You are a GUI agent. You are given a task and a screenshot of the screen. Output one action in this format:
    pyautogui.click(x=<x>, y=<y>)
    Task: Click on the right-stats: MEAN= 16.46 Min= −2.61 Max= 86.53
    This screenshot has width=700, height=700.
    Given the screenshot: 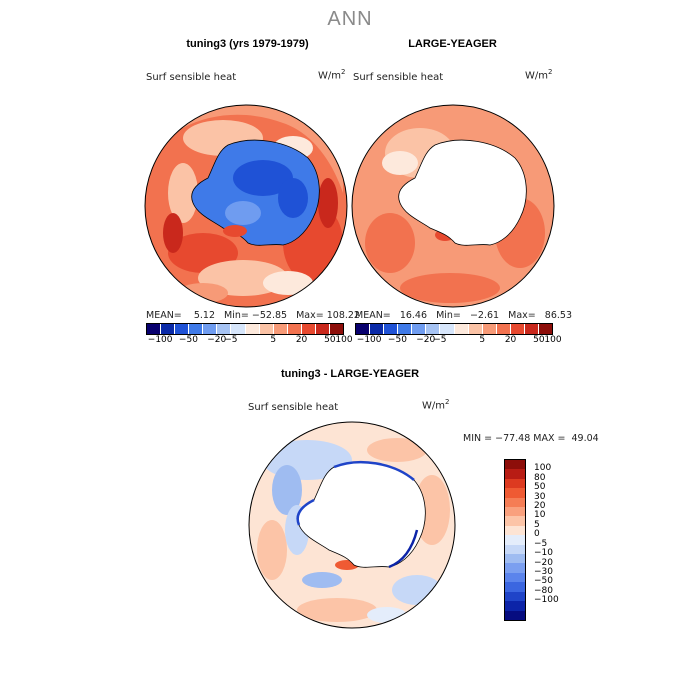 What is the action you would take?
    pyautogui.click(x=463, y=315)
    